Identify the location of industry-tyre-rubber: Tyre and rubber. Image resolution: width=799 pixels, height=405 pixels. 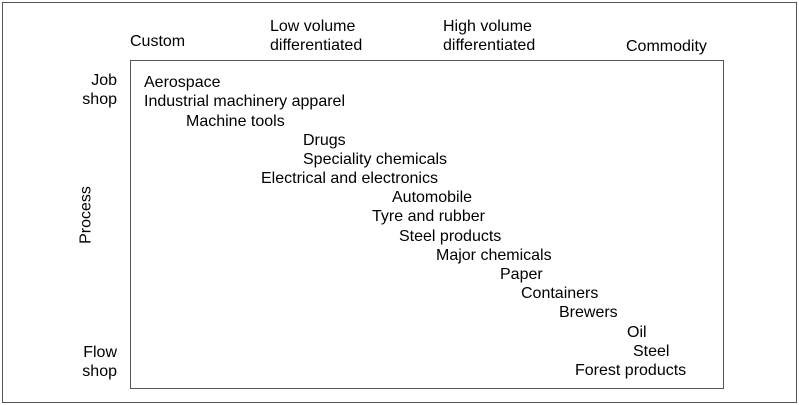
(428, 216).